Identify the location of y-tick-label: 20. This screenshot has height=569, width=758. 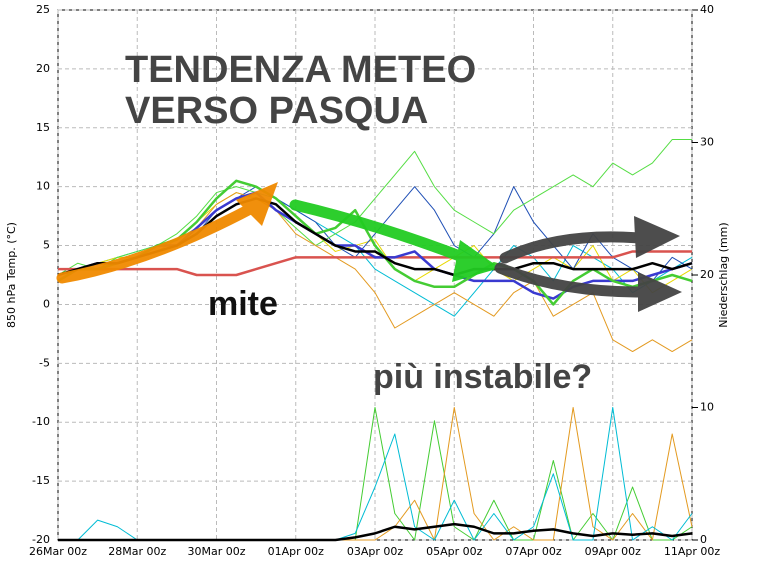
(43, 68).